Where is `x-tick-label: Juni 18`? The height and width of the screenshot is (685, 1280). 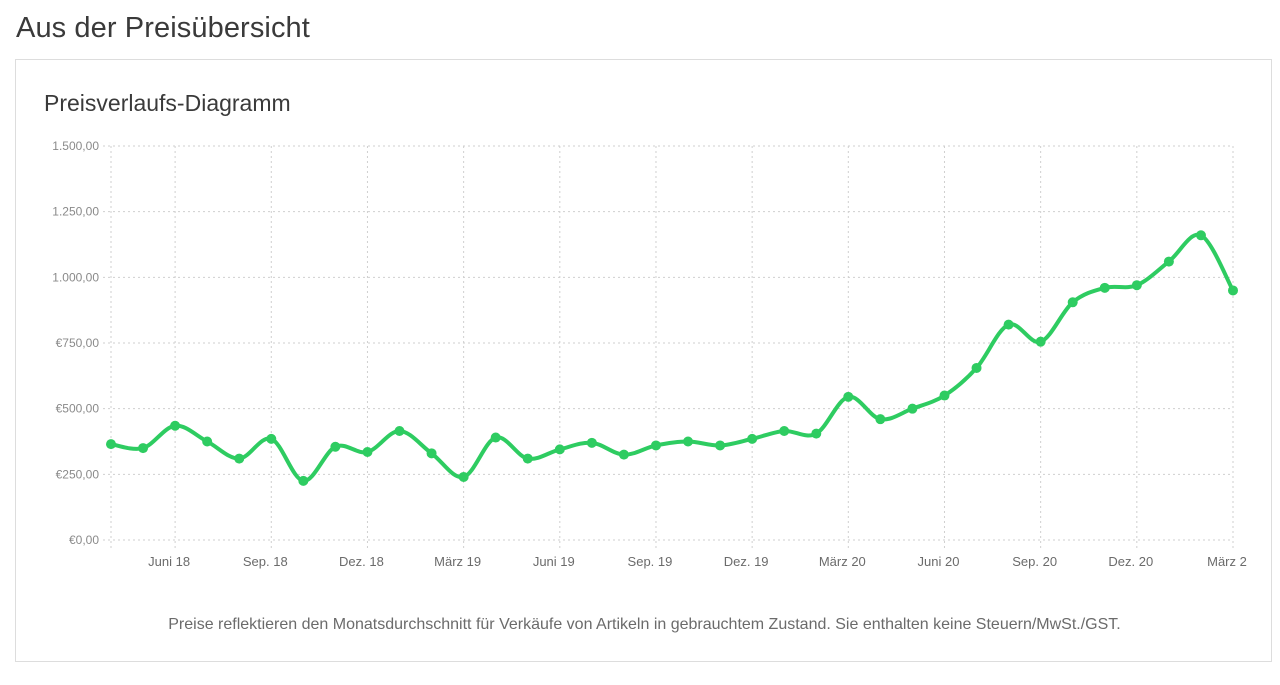 x-tick-label: Juni 18 is located at coordinates (169, 561).